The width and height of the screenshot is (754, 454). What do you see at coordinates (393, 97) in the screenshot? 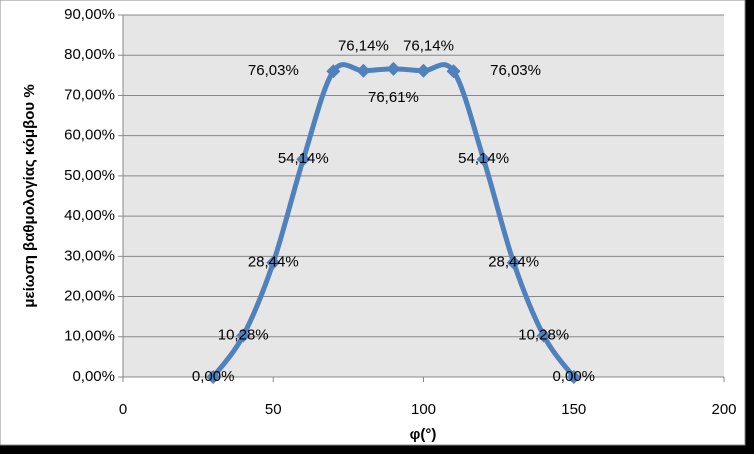
I see `data-label: 76,61%` at bounding box center [393, 97].